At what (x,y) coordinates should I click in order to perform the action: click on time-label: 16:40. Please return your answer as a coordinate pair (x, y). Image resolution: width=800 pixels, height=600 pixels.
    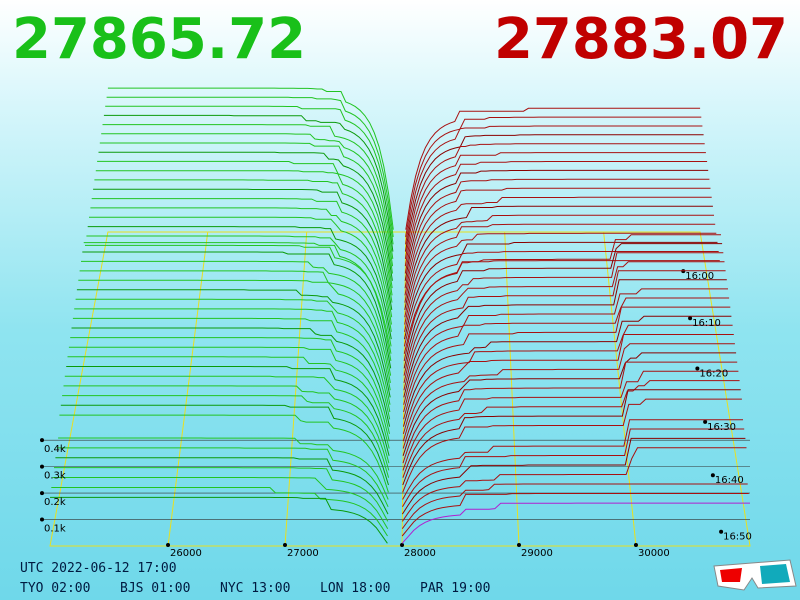
    Looking at the image, I should click on (729, 480).